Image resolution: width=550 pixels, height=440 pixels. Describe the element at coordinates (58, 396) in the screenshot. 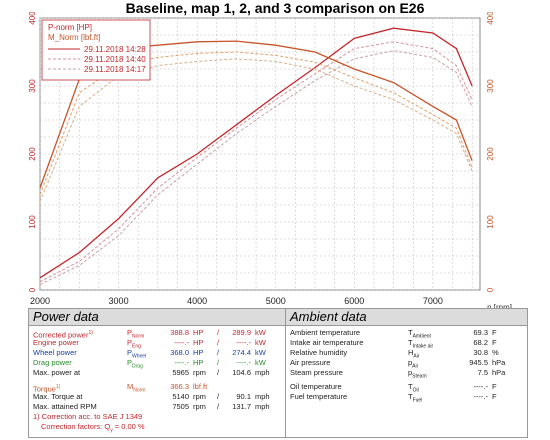

I see `row-label: Max. Torque at` at that location.